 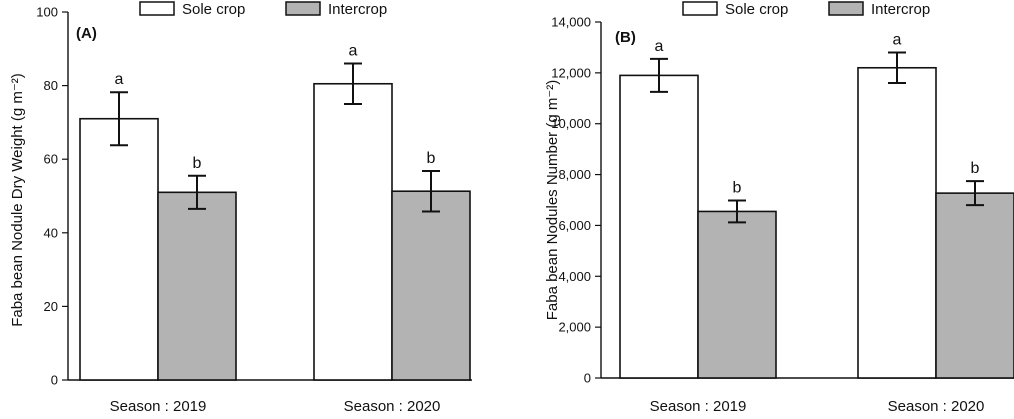 What do you see at coordinates (571, 123) in the screenshot?
I see `y-tick-label: 10,000` at bounding box center [571, 123].